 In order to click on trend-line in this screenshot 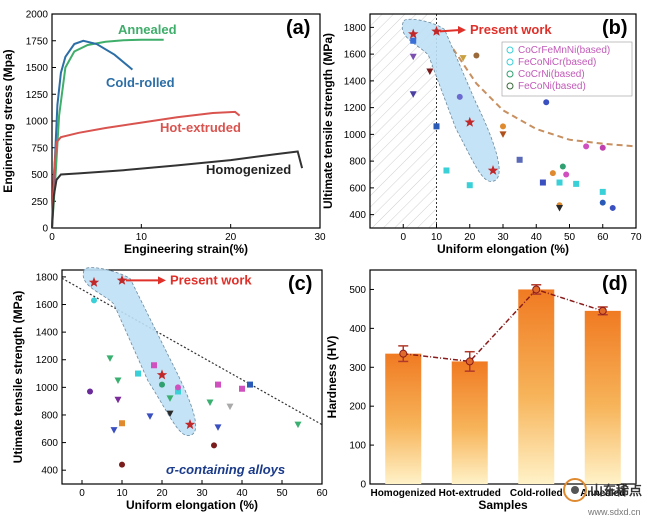, I will do `click(503, 325)`.